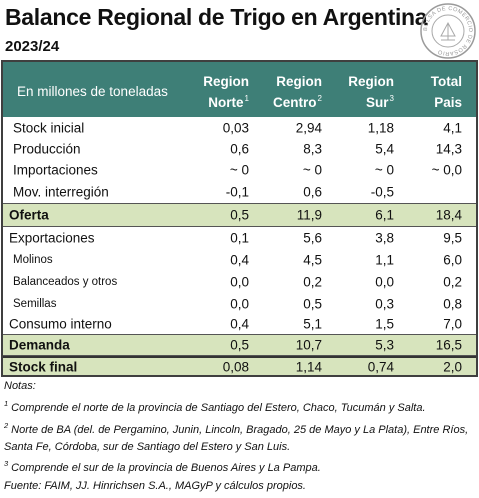 Image resolution: width=479 pixels, height=498 pixels. Describe the element at coordinates (226, 92) in the screenshot. I see `column-header-norte: Region Norte1` at that location.